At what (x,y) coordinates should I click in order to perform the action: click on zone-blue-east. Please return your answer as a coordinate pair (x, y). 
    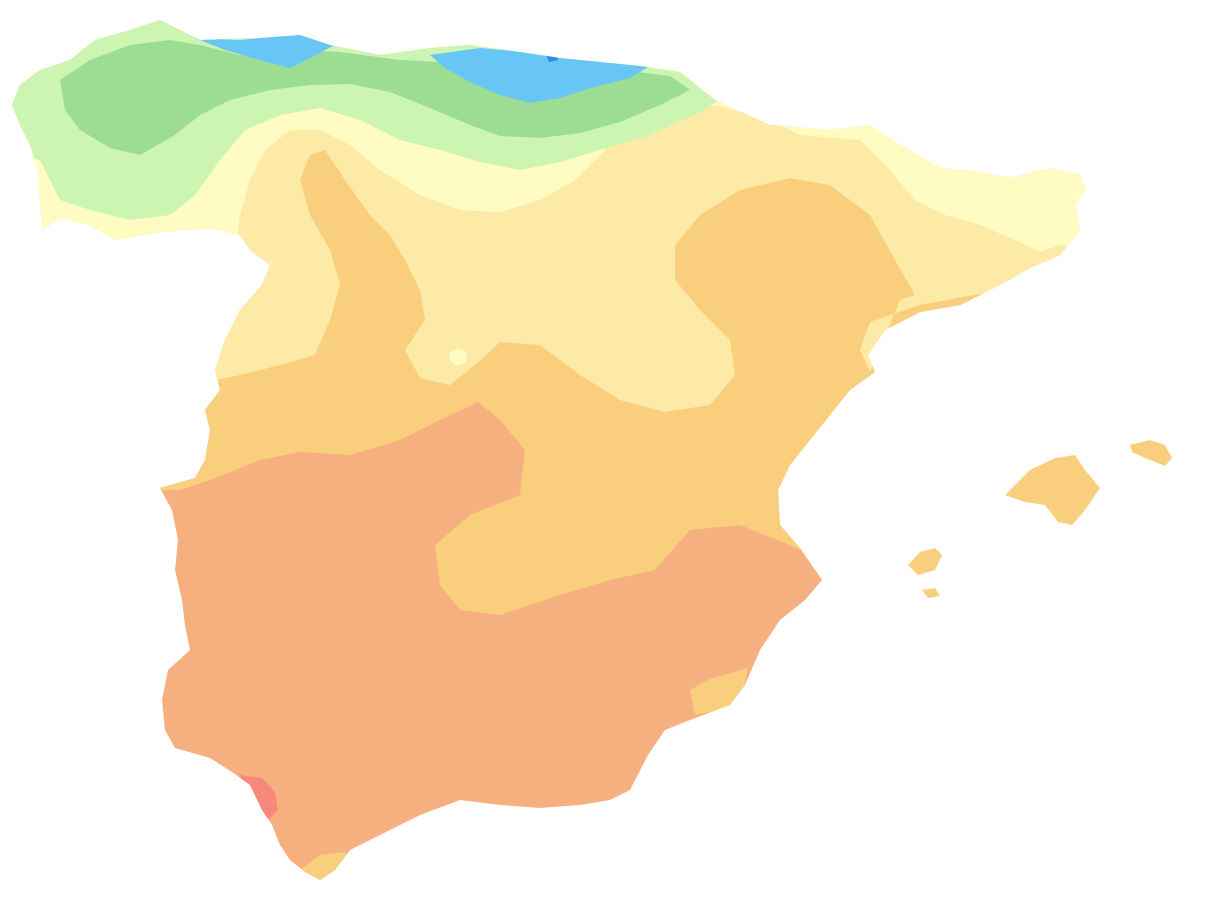
    Looking at the image, I should click on (540, 75).